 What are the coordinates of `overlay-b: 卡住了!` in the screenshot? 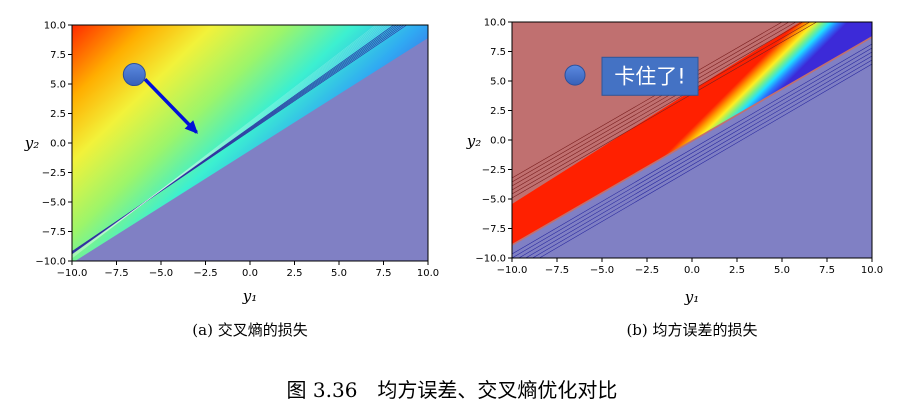 It's located at (631, 76).